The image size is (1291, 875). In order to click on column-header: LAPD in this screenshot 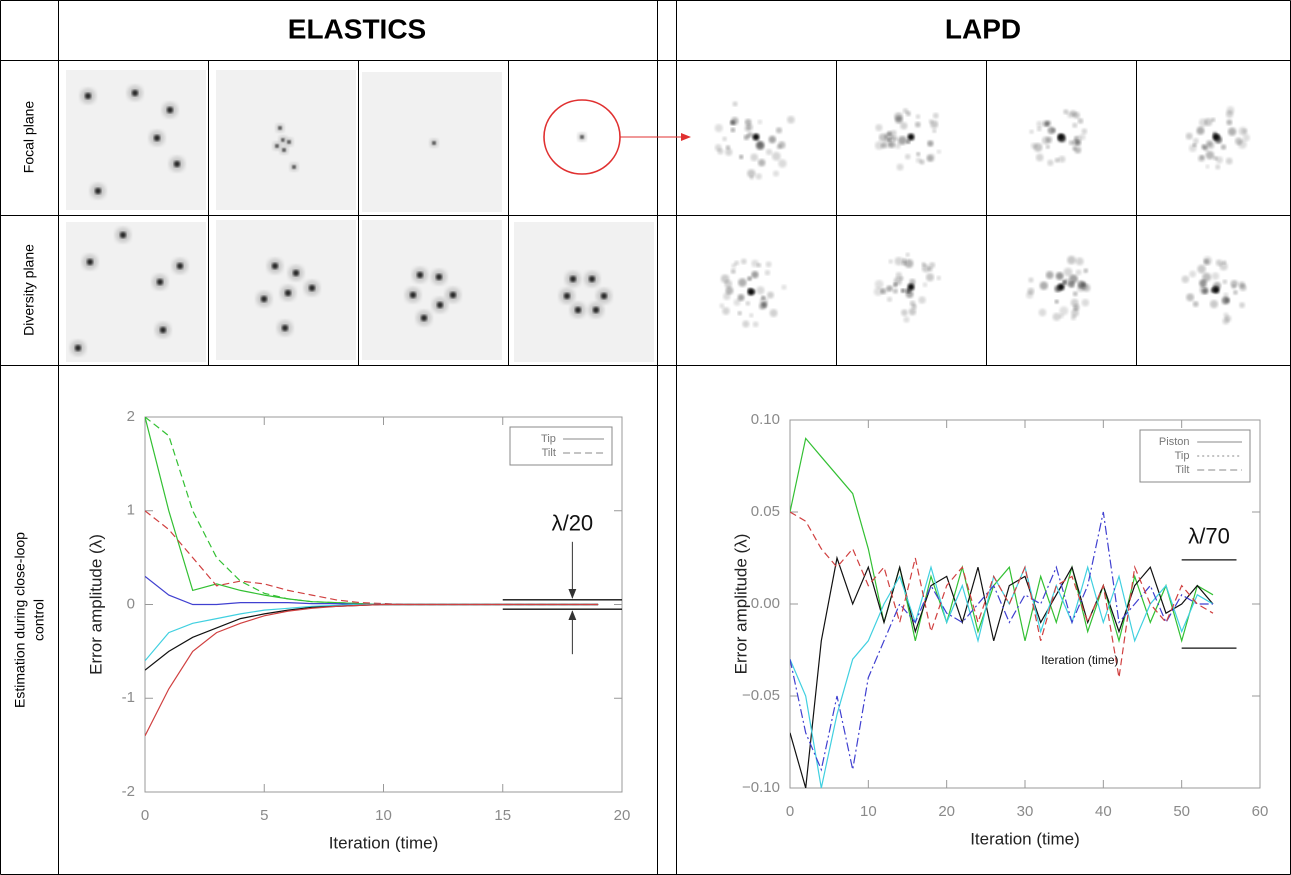, I will do `click(983, 28)`.